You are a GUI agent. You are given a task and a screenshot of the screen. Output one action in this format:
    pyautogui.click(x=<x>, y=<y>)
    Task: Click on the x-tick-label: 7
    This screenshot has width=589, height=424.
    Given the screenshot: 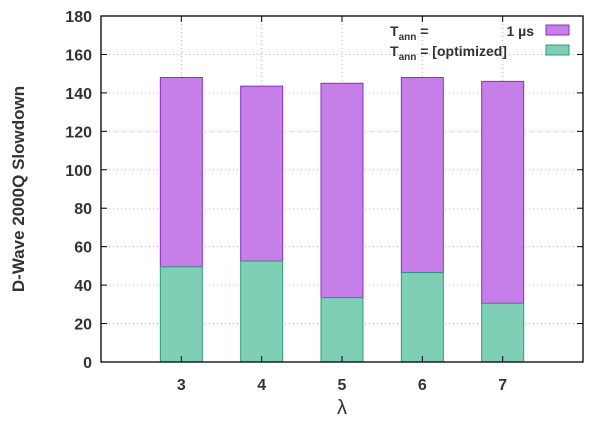 What is the action you would take?
    pyautogui.click(x=502, y=385)
    